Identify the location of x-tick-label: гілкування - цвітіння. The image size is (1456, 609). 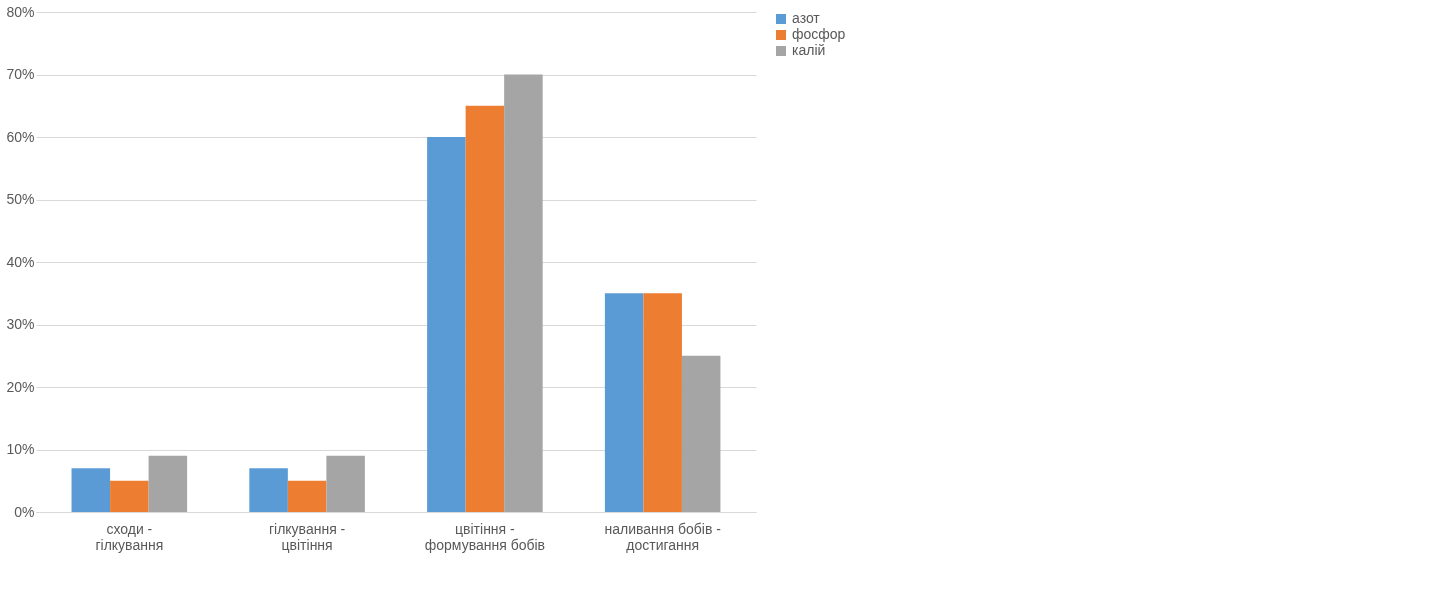
(307, 536).